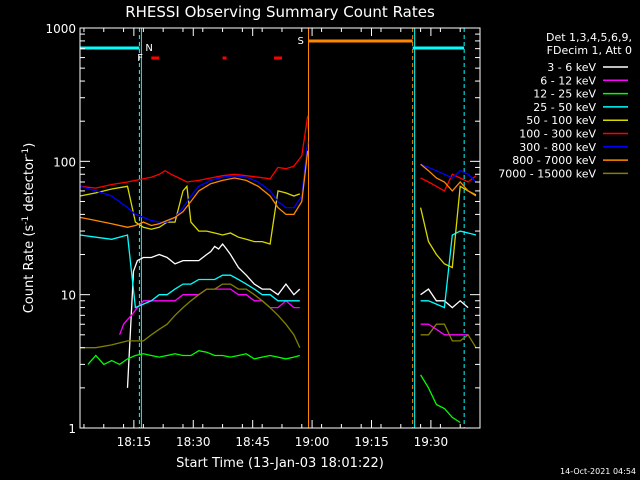 This screenshot has height=480, width=640. What do you see at coordinates (312, 442) in the screenshot?
I see `x-tick-label-3: 19:00` at bounding box center [312, 442].